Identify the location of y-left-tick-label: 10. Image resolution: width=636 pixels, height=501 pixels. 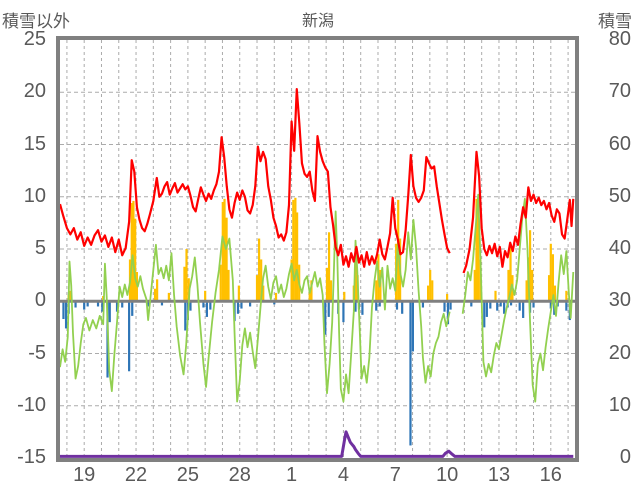
(34, 195).